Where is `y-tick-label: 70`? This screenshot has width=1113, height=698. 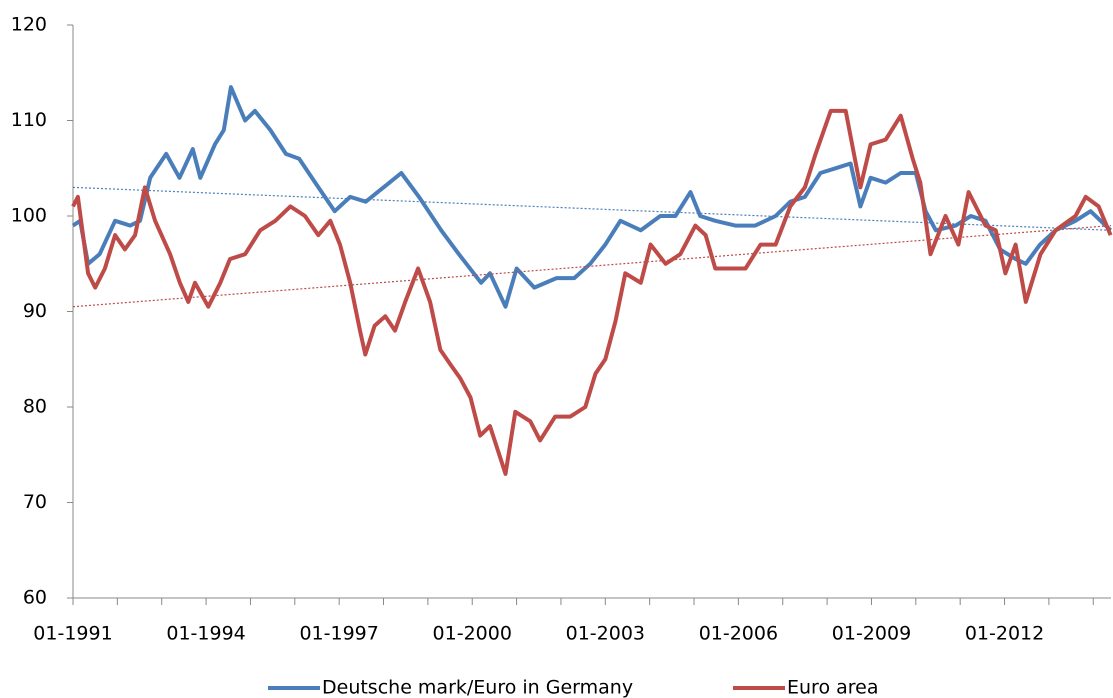
y-tick-label: 70 is located at coordinates (35, 502).